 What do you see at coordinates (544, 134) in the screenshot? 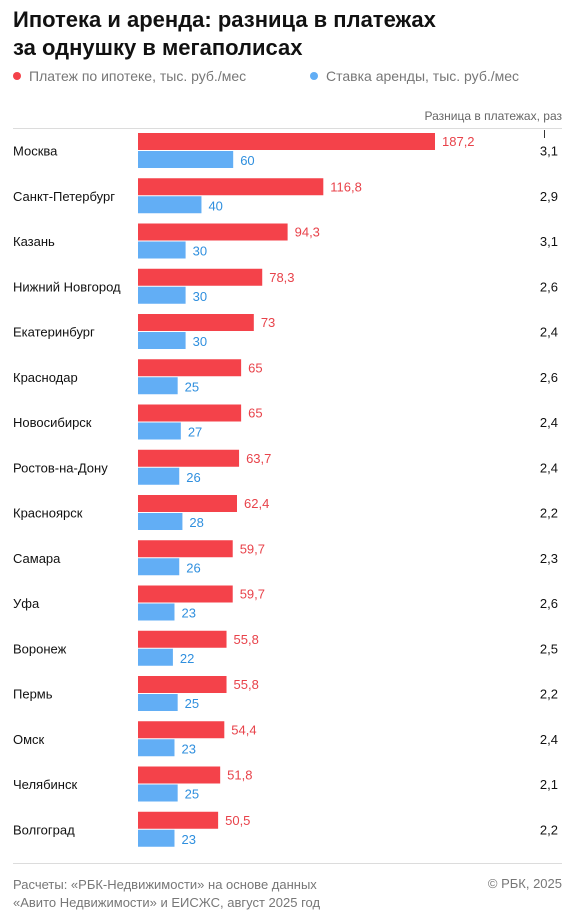
I see `ratio-column-tick` at bounding box center [544, 134].